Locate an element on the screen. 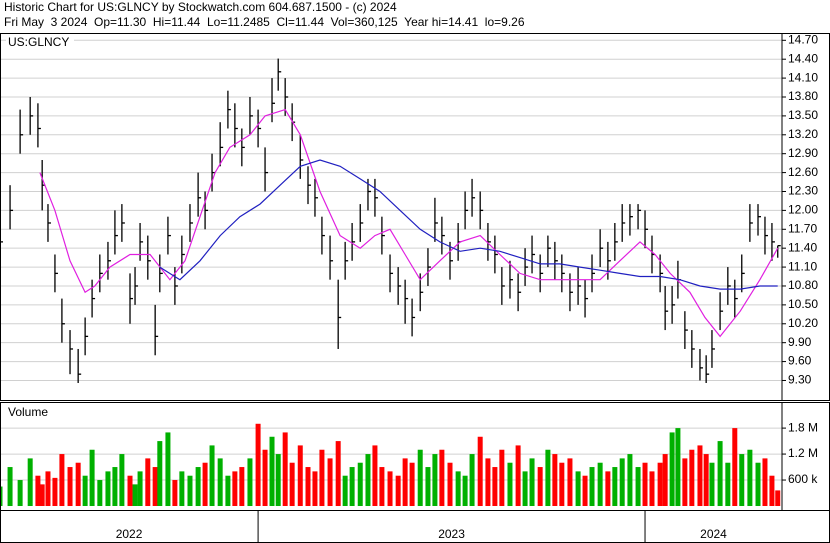 The image size is (830, 543). y-tick-label: 12.60 is located at coordinates (803, 172).